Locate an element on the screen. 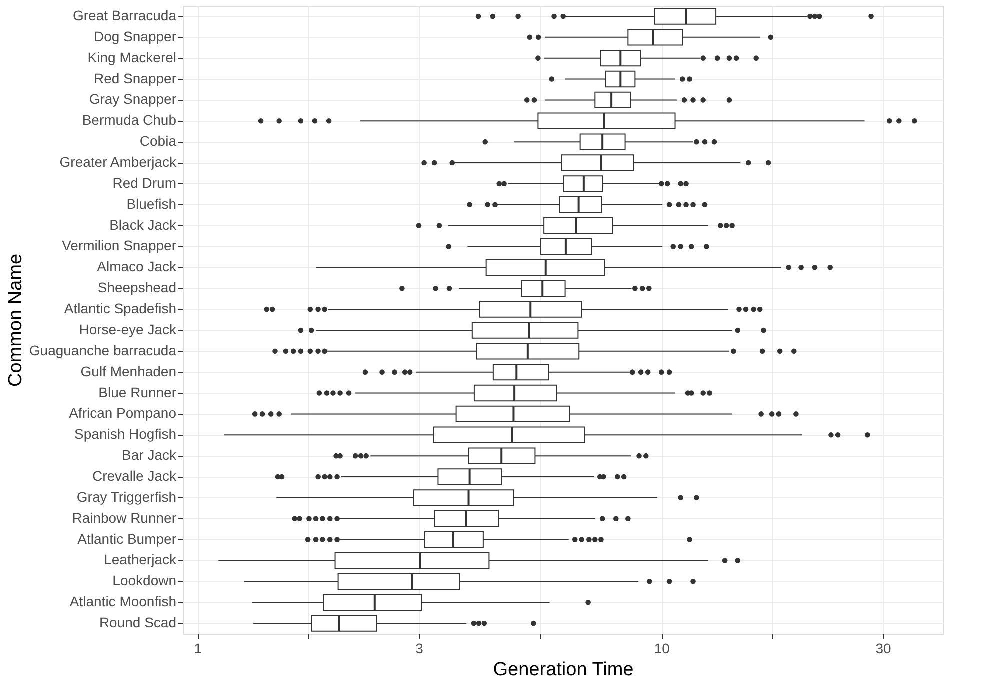 The height and width of the screenshot is (688, 997). x-axis-title: Generation Time is located at coordinates (563, 670).